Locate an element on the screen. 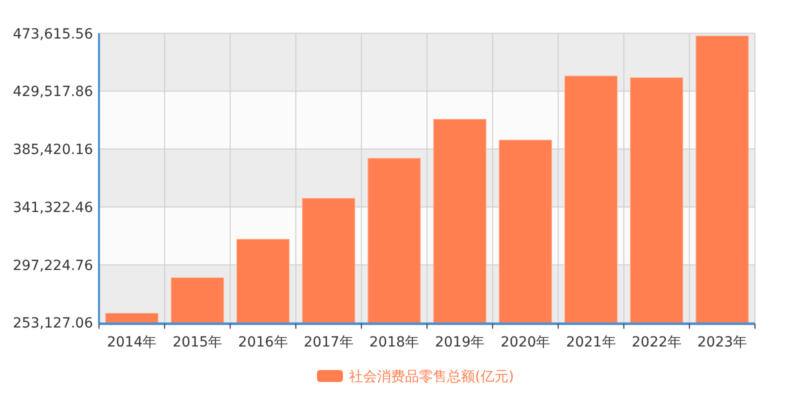  y-tick-label: 297,224.76 is located at coordinates (53, 266).